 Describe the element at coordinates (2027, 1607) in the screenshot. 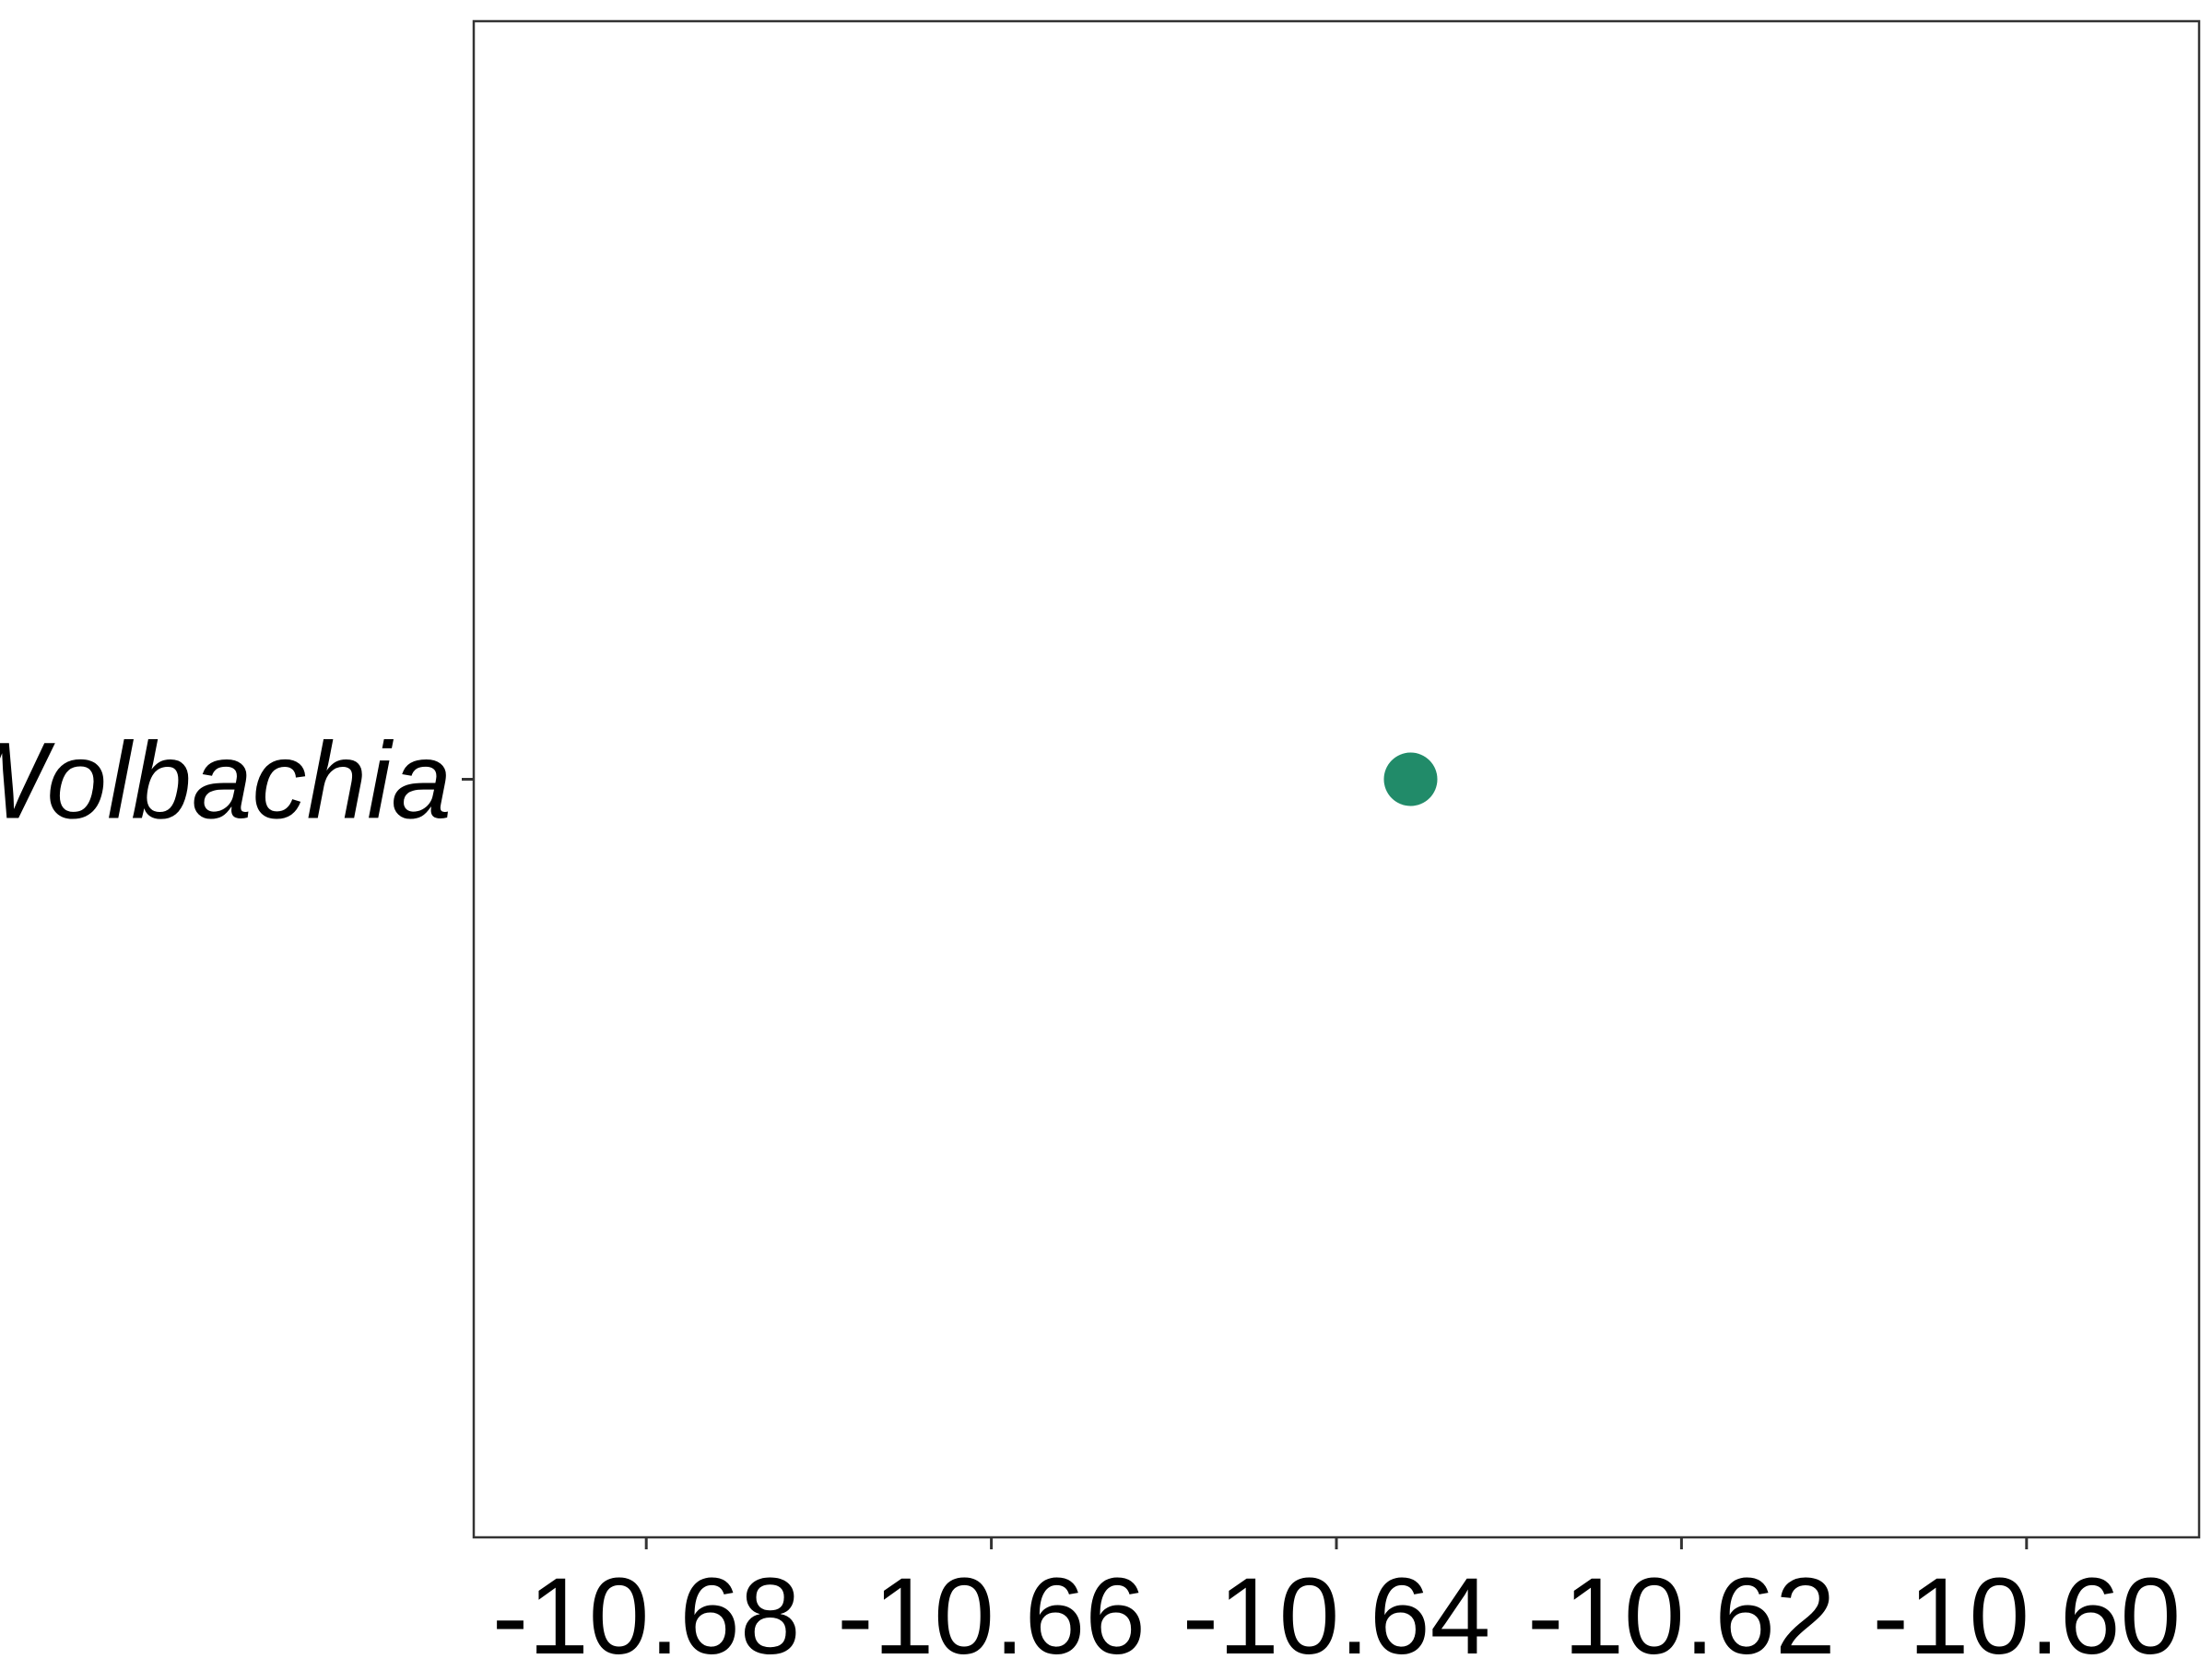

I see `x-tick-label: -10.60` at that location.